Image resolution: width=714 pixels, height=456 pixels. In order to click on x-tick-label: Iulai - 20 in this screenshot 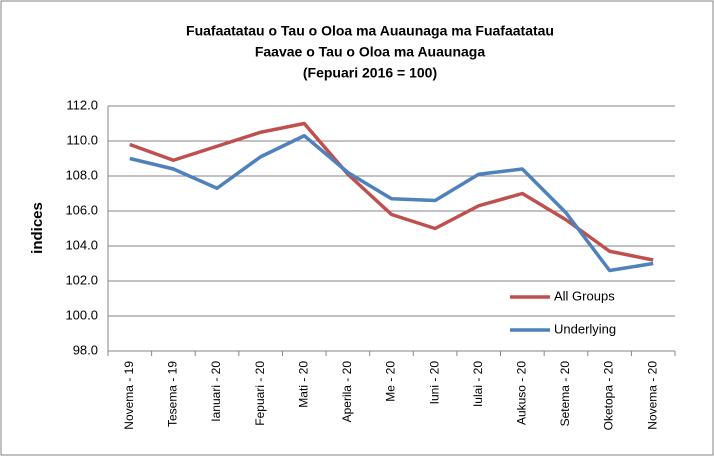, I will do `click(478, 384)`.